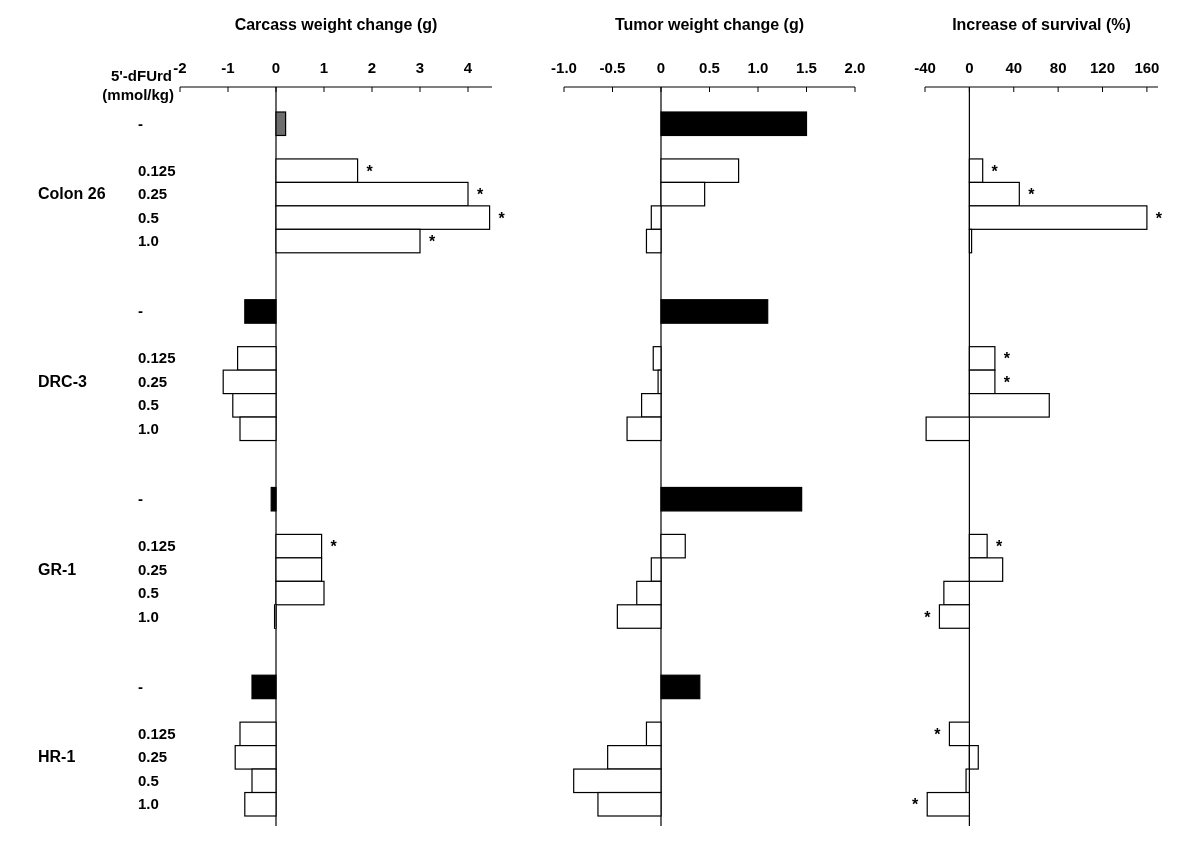 The width and height of the screenshot is (1187, 843). What do you see at coordinates (709, 24) in the screenshot?
I see `x-axis-title: Tumor weight change (g)` at bounding box center [709, 24].